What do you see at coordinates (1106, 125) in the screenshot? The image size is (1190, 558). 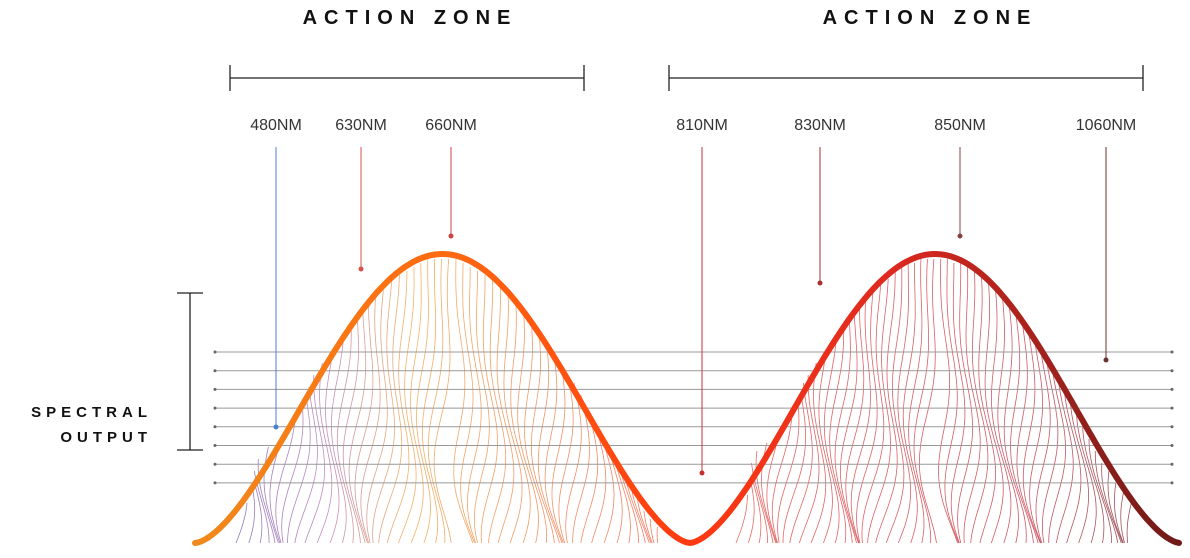 I see `wavelength-label: 1060NM` at bounding box center [1106, 125].